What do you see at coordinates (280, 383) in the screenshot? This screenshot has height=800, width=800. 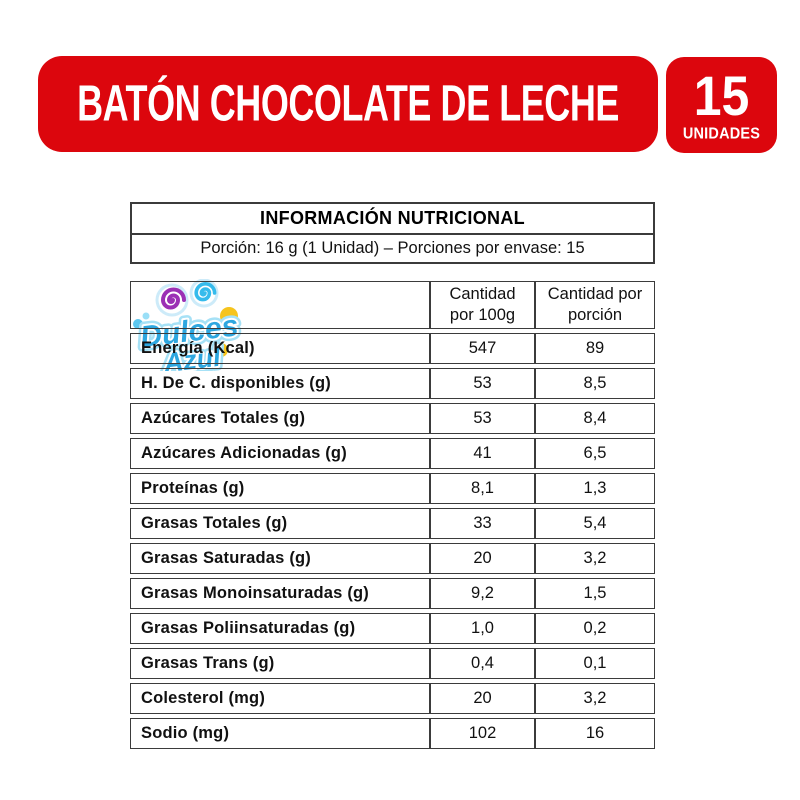 I see `row-label: H. De C. disponibles (g)` at bounding box center [280, 383].